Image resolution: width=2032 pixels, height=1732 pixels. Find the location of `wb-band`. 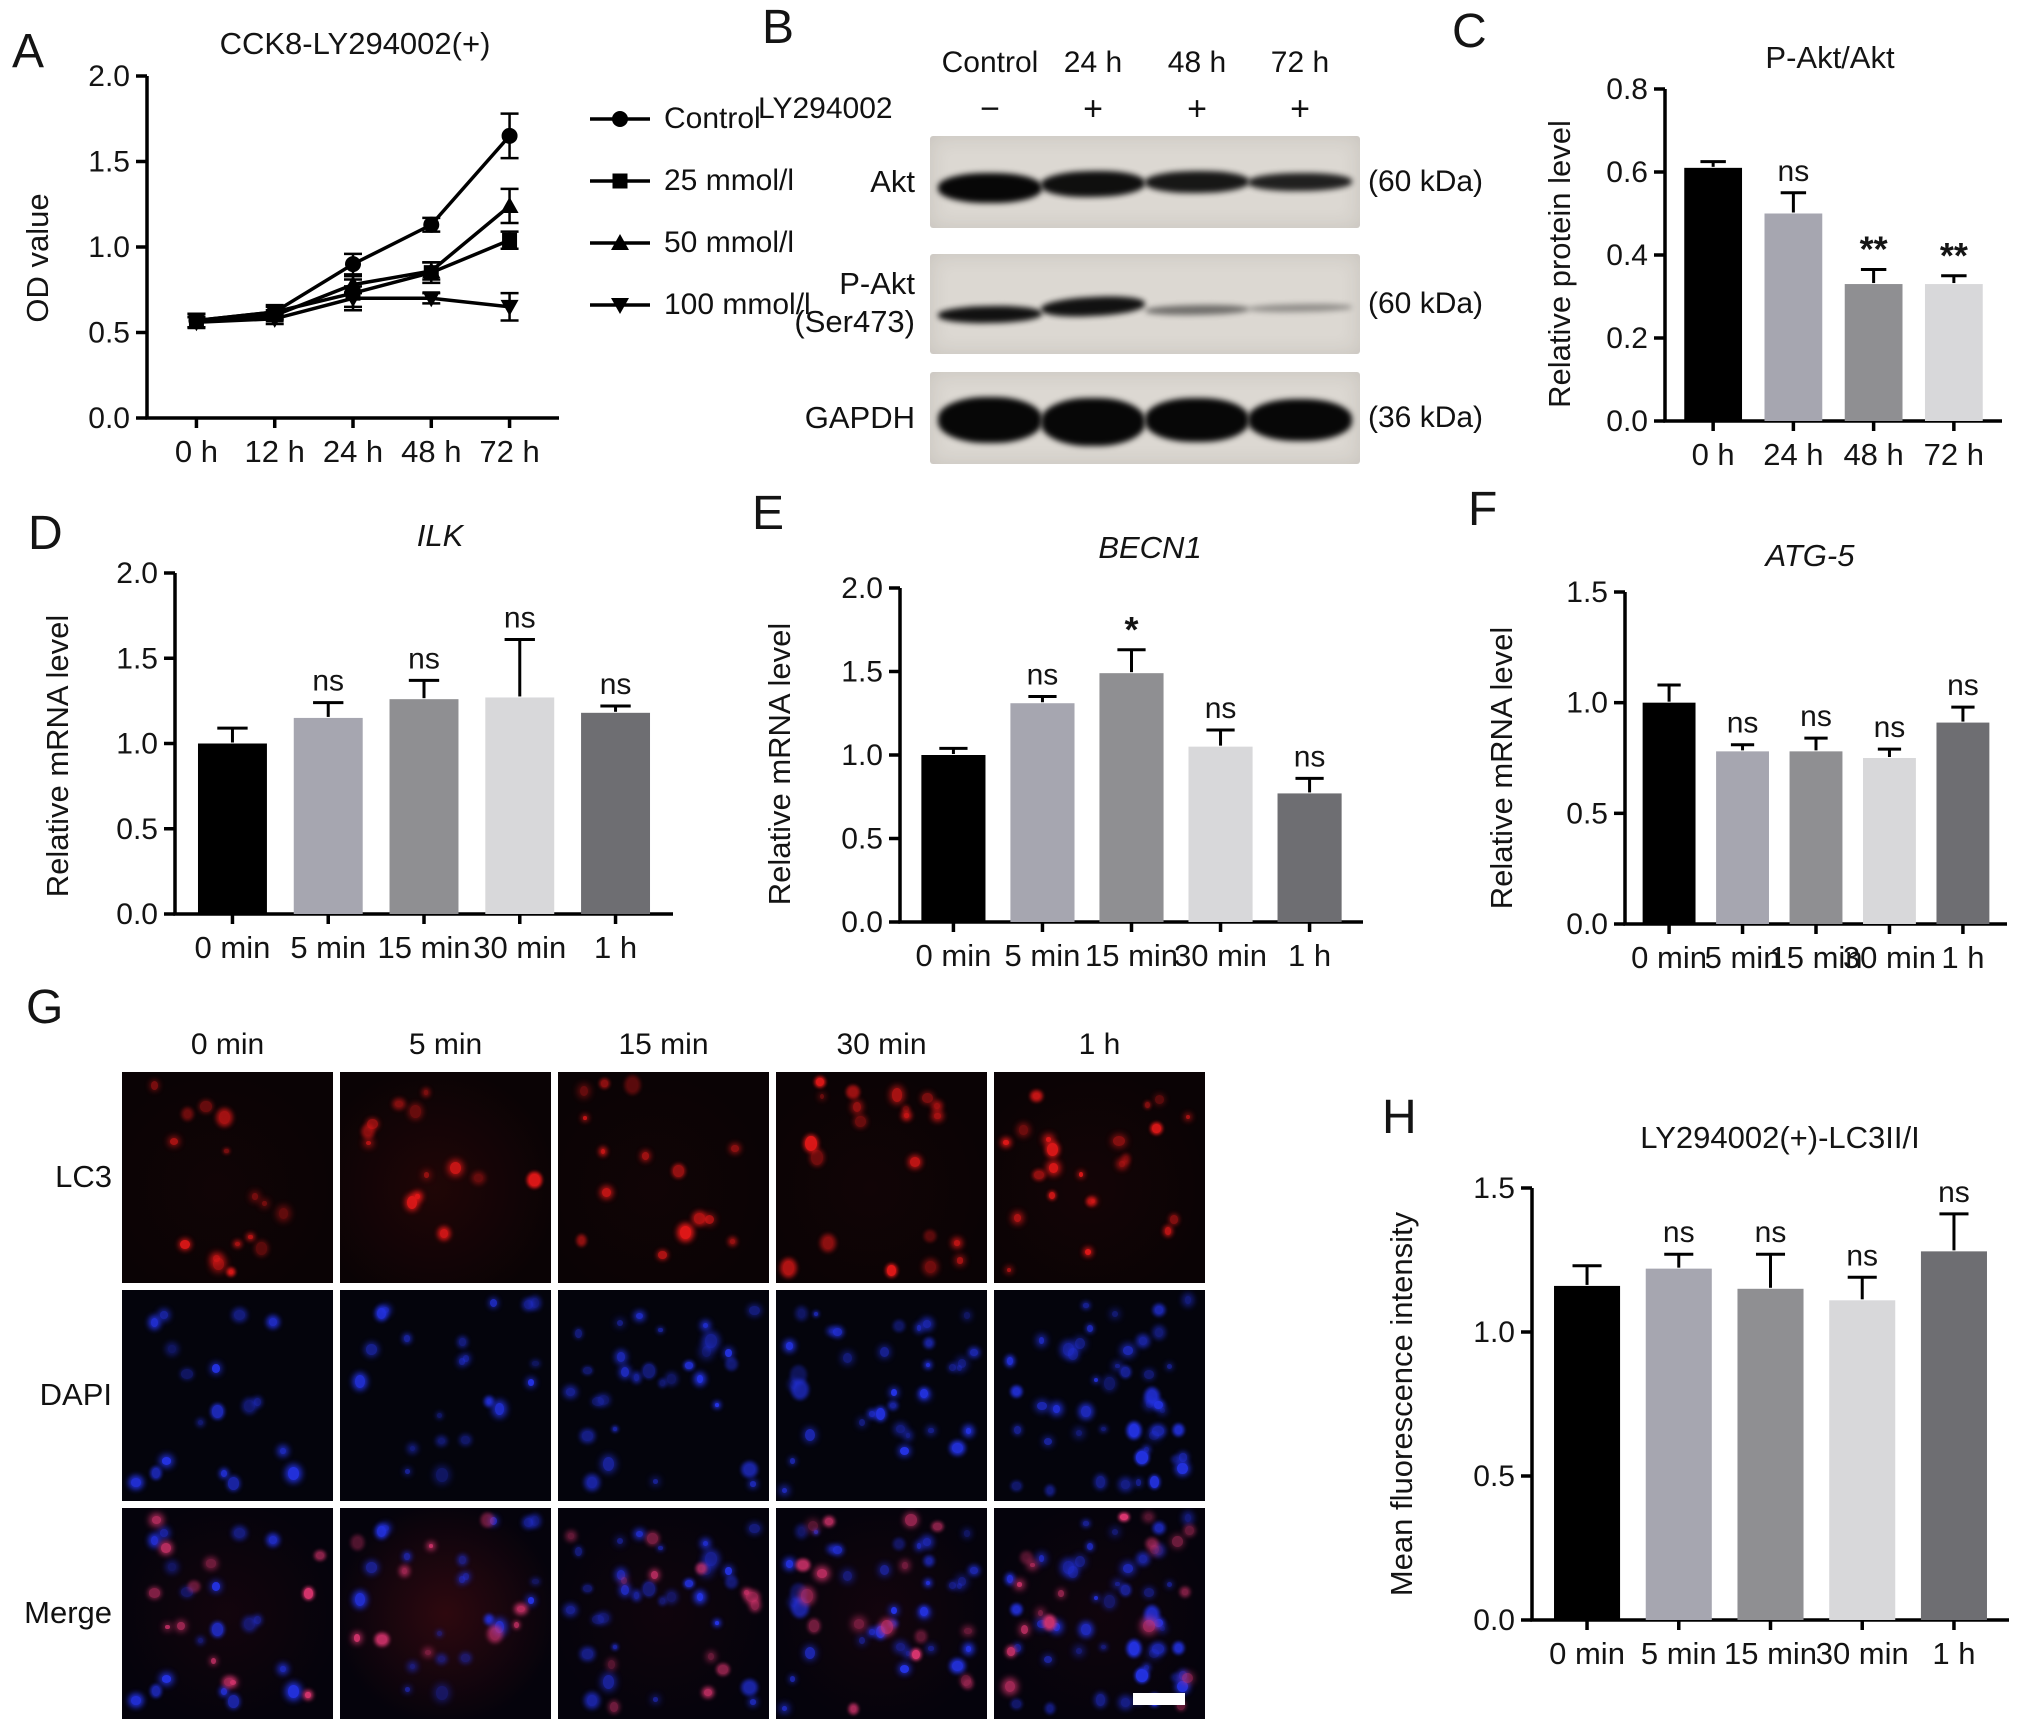

wb-band is located at coordinates (1300, 419).